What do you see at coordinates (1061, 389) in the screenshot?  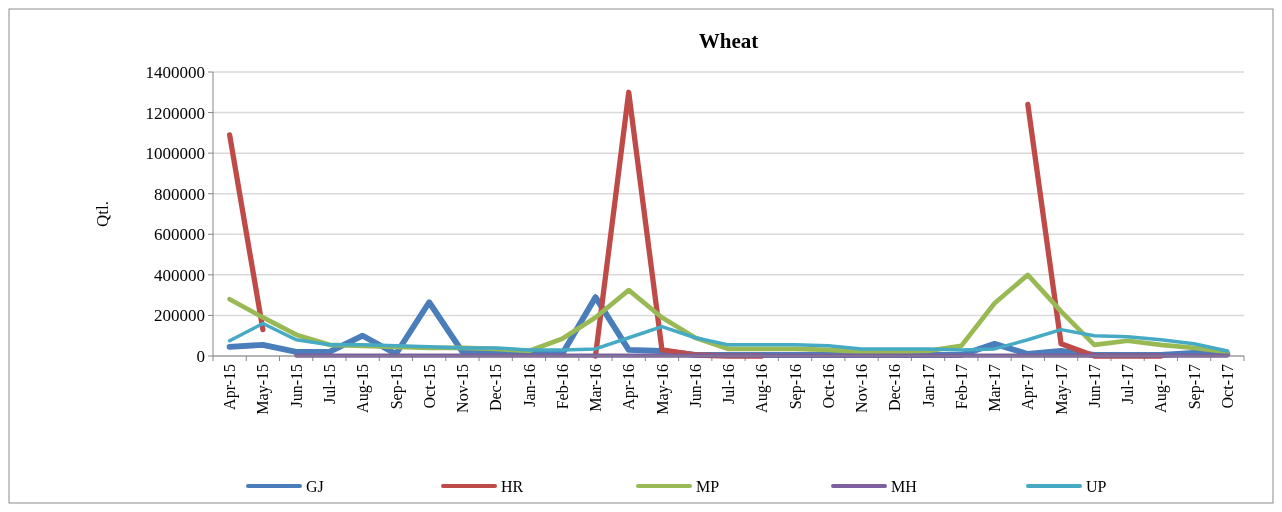 I see `x-tick-label: May-17` at bounding box center [1061, 389].